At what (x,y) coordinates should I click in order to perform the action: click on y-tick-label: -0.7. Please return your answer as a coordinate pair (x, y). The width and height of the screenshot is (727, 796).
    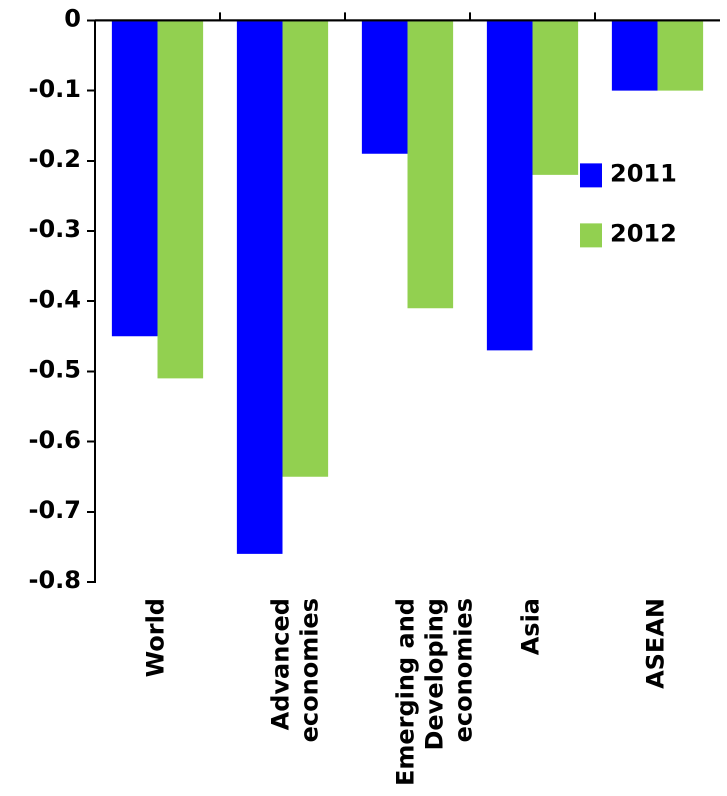
    Looking at the image, I should click on (54, 510).